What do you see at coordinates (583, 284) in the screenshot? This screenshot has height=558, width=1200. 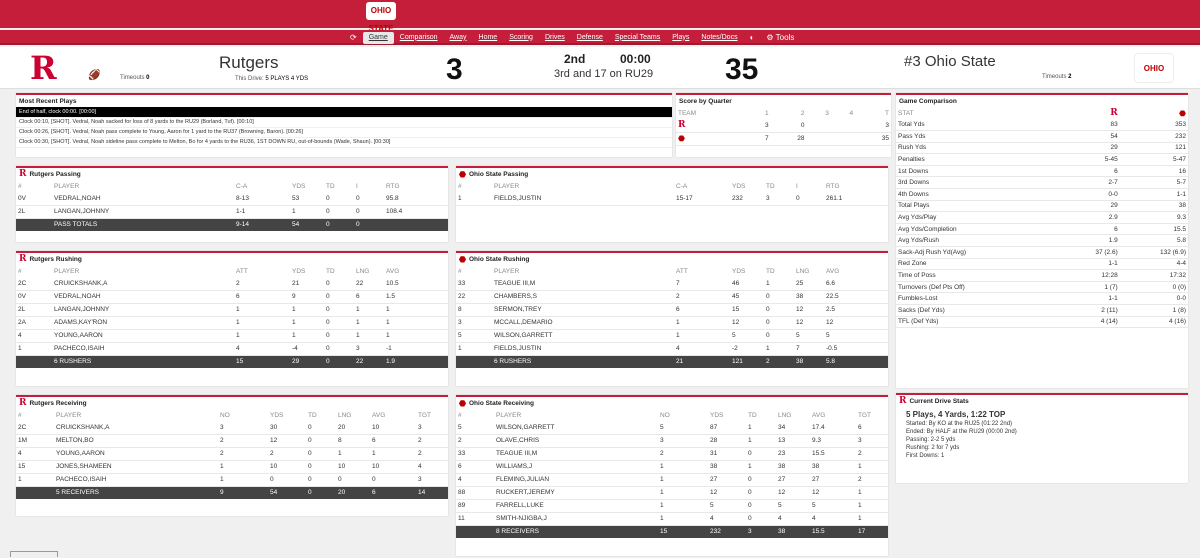 I see `player-name: TEAGUE III,M` at bounding box center [583, 284].